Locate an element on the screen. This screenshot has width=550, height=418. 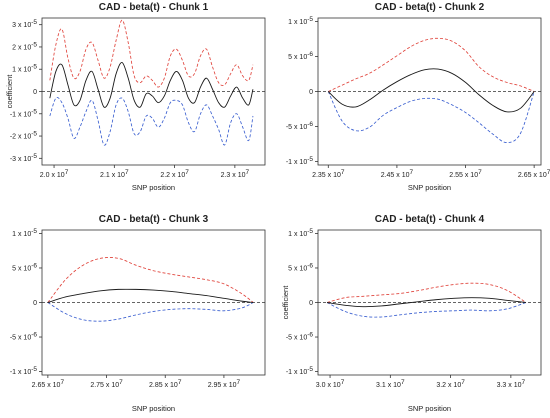
chart-title: CAD - beta(t) - Chunk 3 is located at coordinates (154, 219).